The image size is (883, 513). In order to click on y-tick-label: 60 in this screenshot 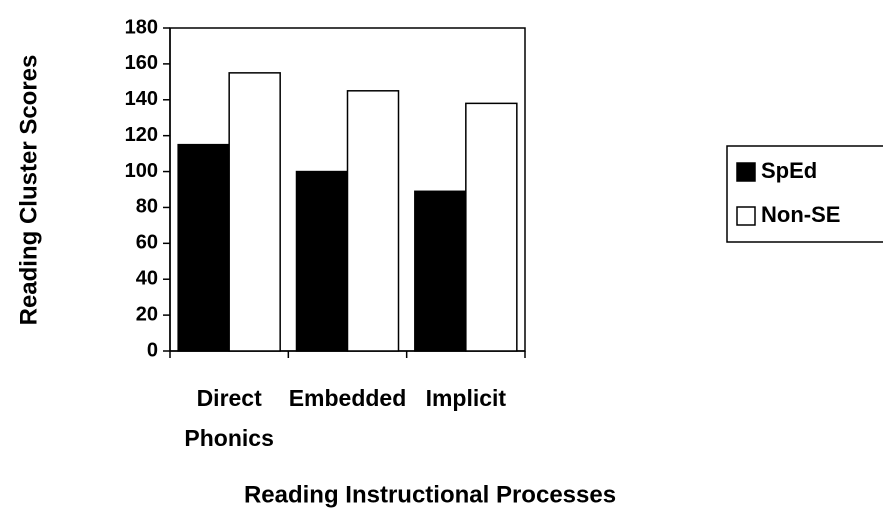, I will do `click(147, 243)`.